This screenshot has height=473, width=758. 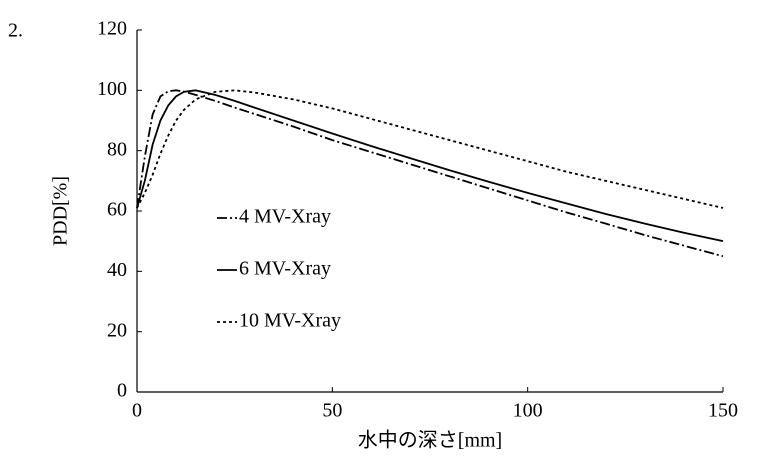 I want to click on y-tick-label: 100, so click(x=112, y=89).